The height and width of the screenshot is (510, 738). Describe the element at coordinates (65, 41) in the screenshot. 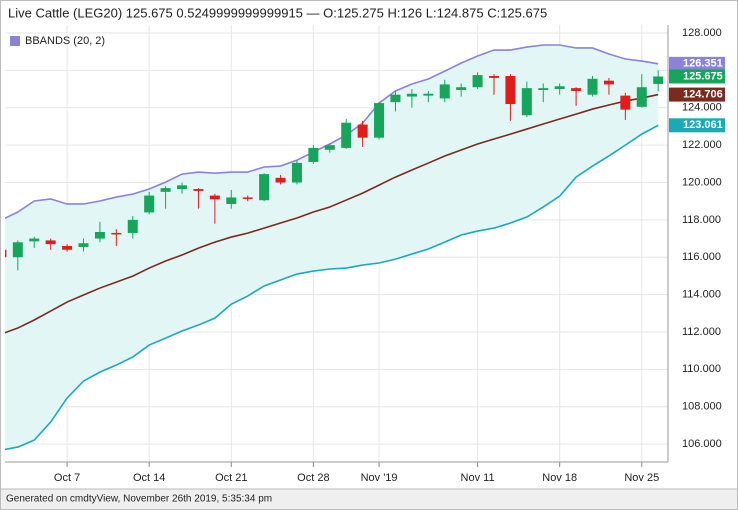

I see `legend-label: BBANDS (20, 2)` at that location.